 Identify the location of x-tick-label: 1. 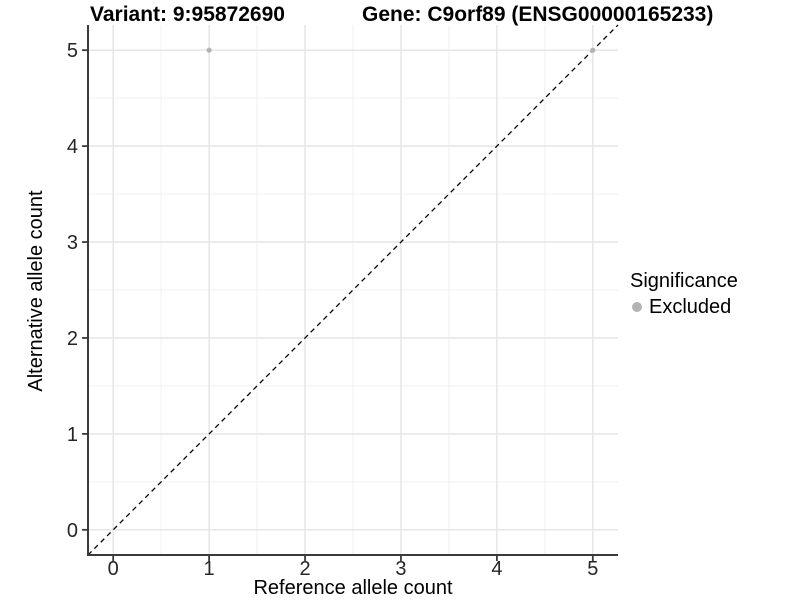
(209, 569).